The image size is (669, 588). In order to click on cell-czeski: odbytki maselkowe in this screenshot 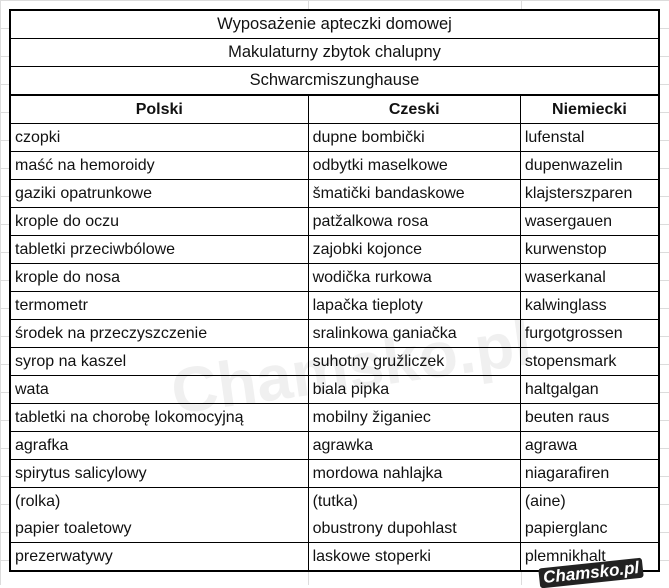, I will do `click(414, 165)`.